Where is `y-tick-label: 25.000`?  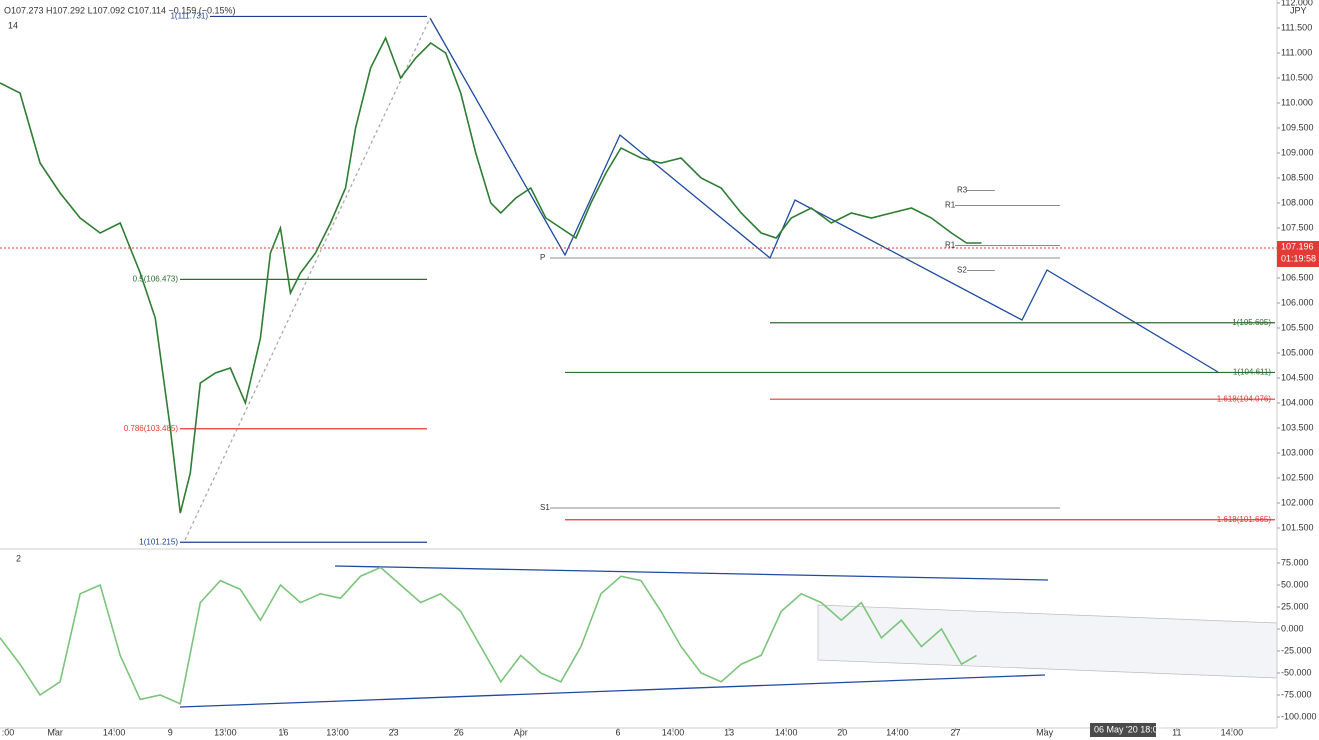 y-tick-label: 25.000 is located at coordinates (1295, 606).